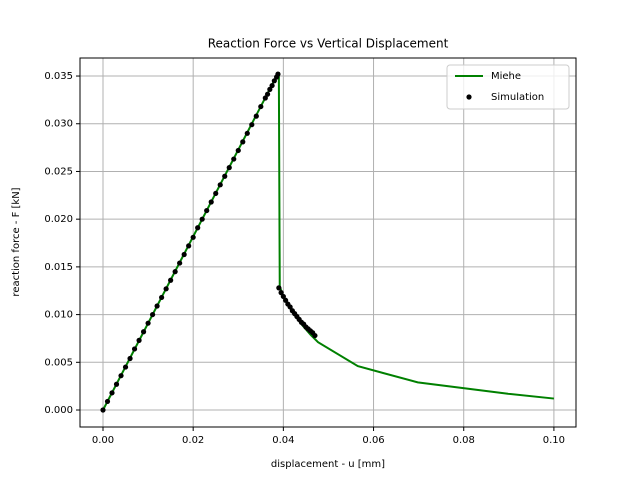 This screenshot has height=480, width=640. I want to click on x-tick-label: 0.04, so click(283, 440).